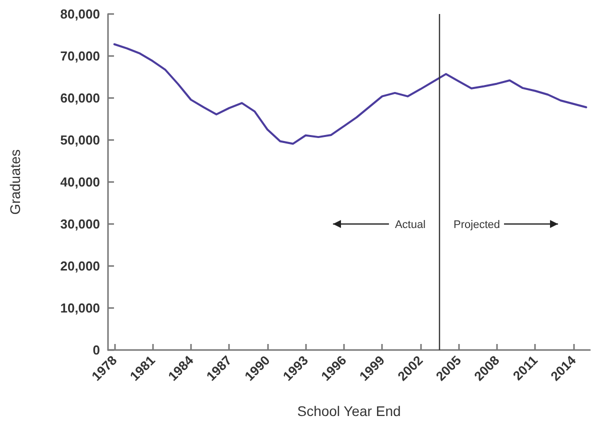 The height and width of the screenshot is (423, 593). I want to click on x-axis-title: School Year End, so click(349, 411).